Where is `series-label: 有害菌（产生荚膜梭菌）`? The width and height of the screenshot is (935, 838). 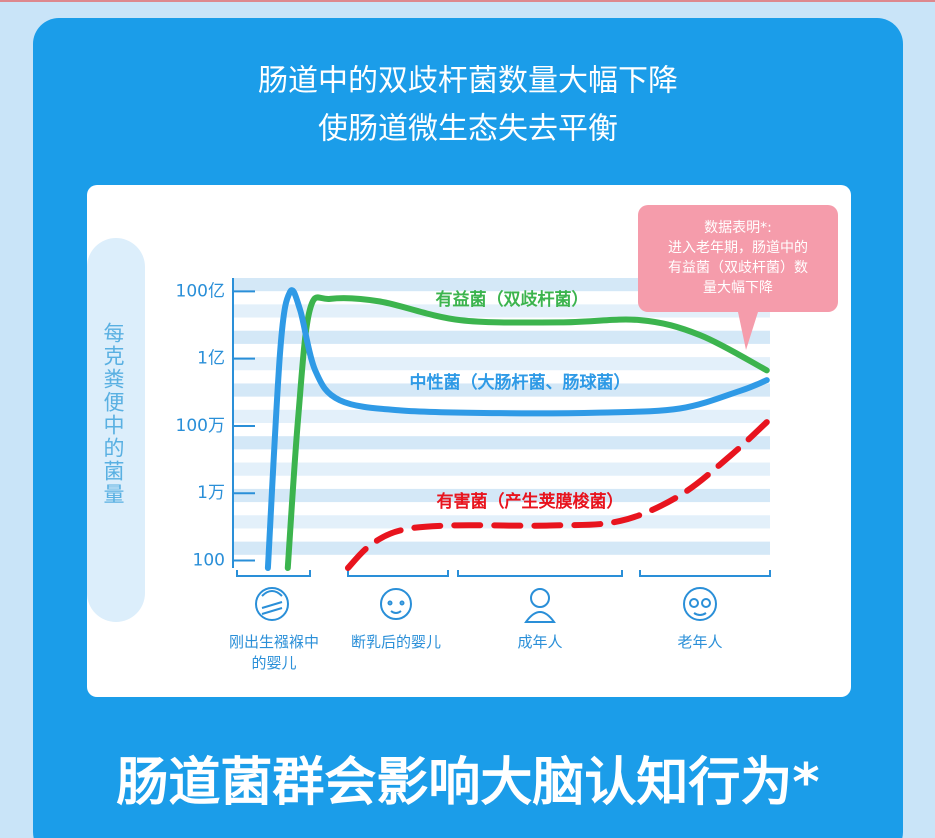
series-label: 有害菌（产生荚膜梭菌） is located at coordinates (530, 501).